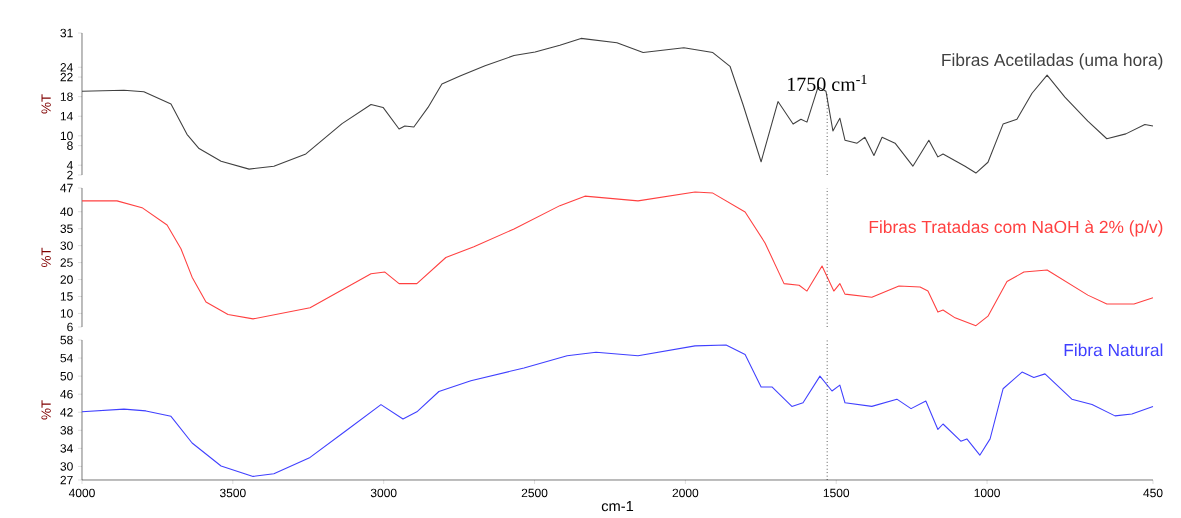 The height and width of the screenshot is (518, 1181). What do you see at coordinates (617, 506) in the screenshot?
I see `x-axis-title: cm-1` at bounding box center [617, 506].